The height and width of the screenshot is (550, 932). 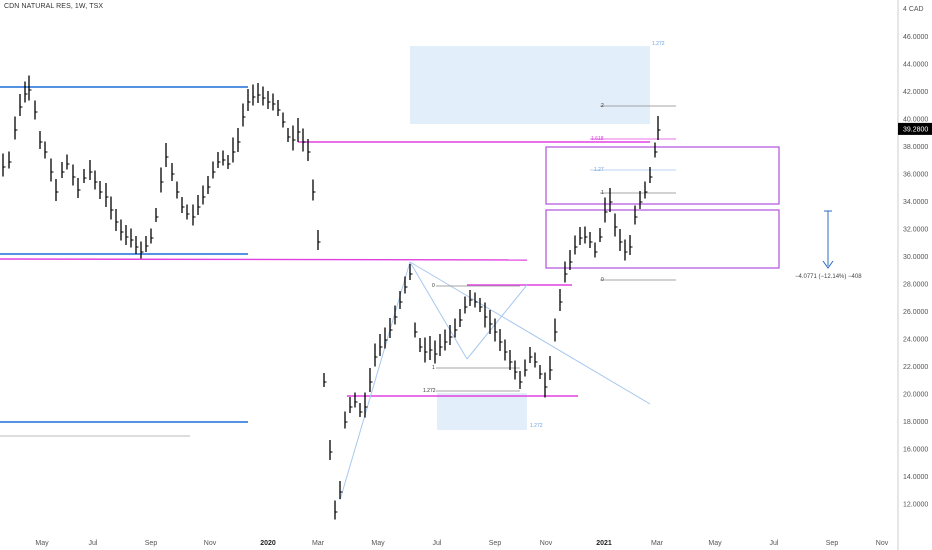 I want to click on fib-target-zone-upper, so click(x=530, y=85).